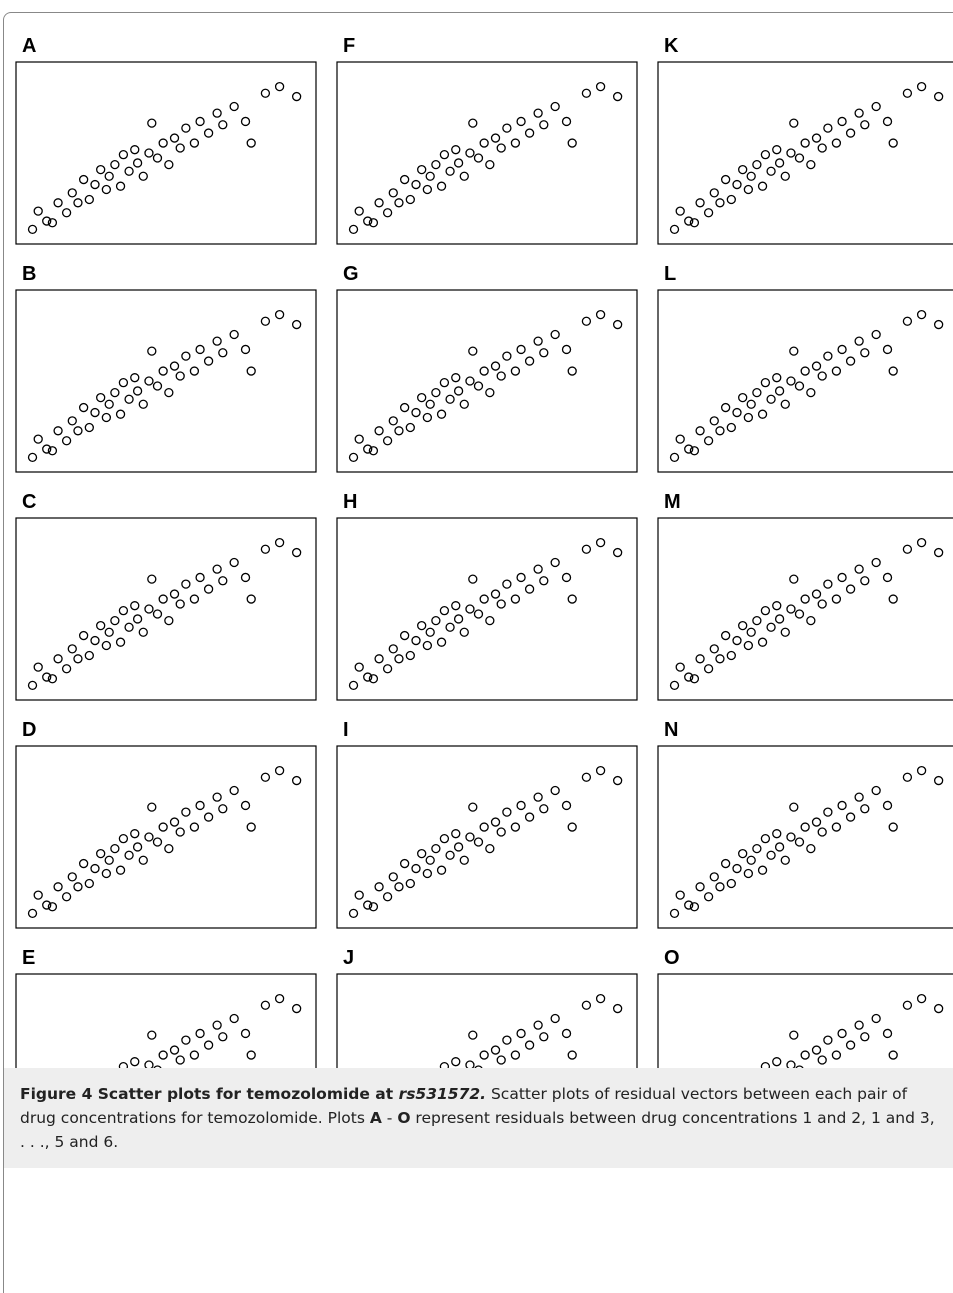 The image size is (953, 1293). Describe the element at coordinates (404, 1118) in the screenshot. I see `caption-bold: O` at that location.